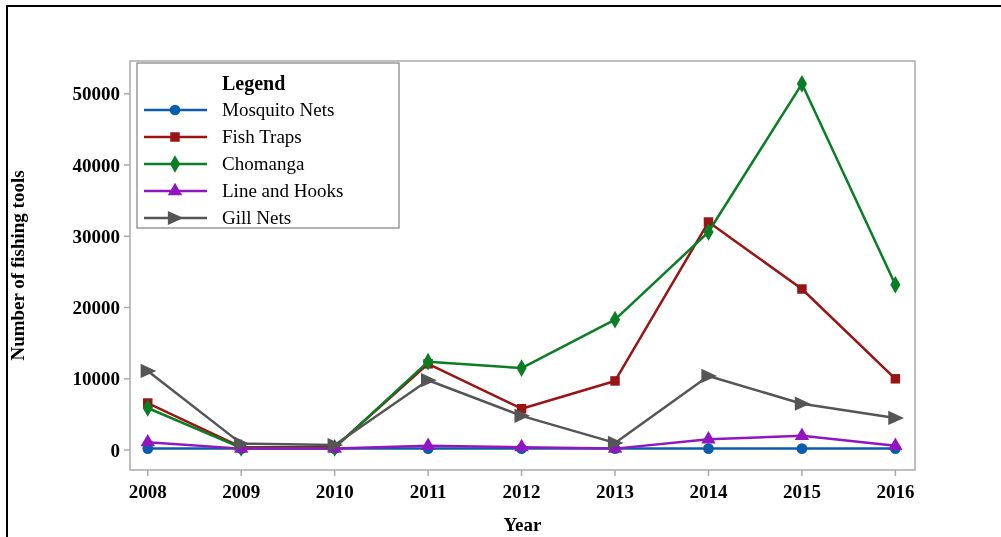 This screenshot has width=1001, height=537. What do you see at coordinates (523, 524) in the screenshot?
I see `x-axis-title: Year` at bounding box center [523, 524].